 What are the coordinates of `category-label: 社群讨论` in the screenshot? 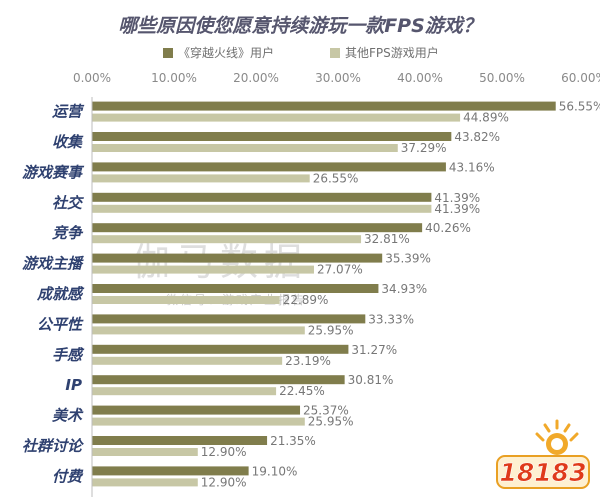 It's located at (53, 446).